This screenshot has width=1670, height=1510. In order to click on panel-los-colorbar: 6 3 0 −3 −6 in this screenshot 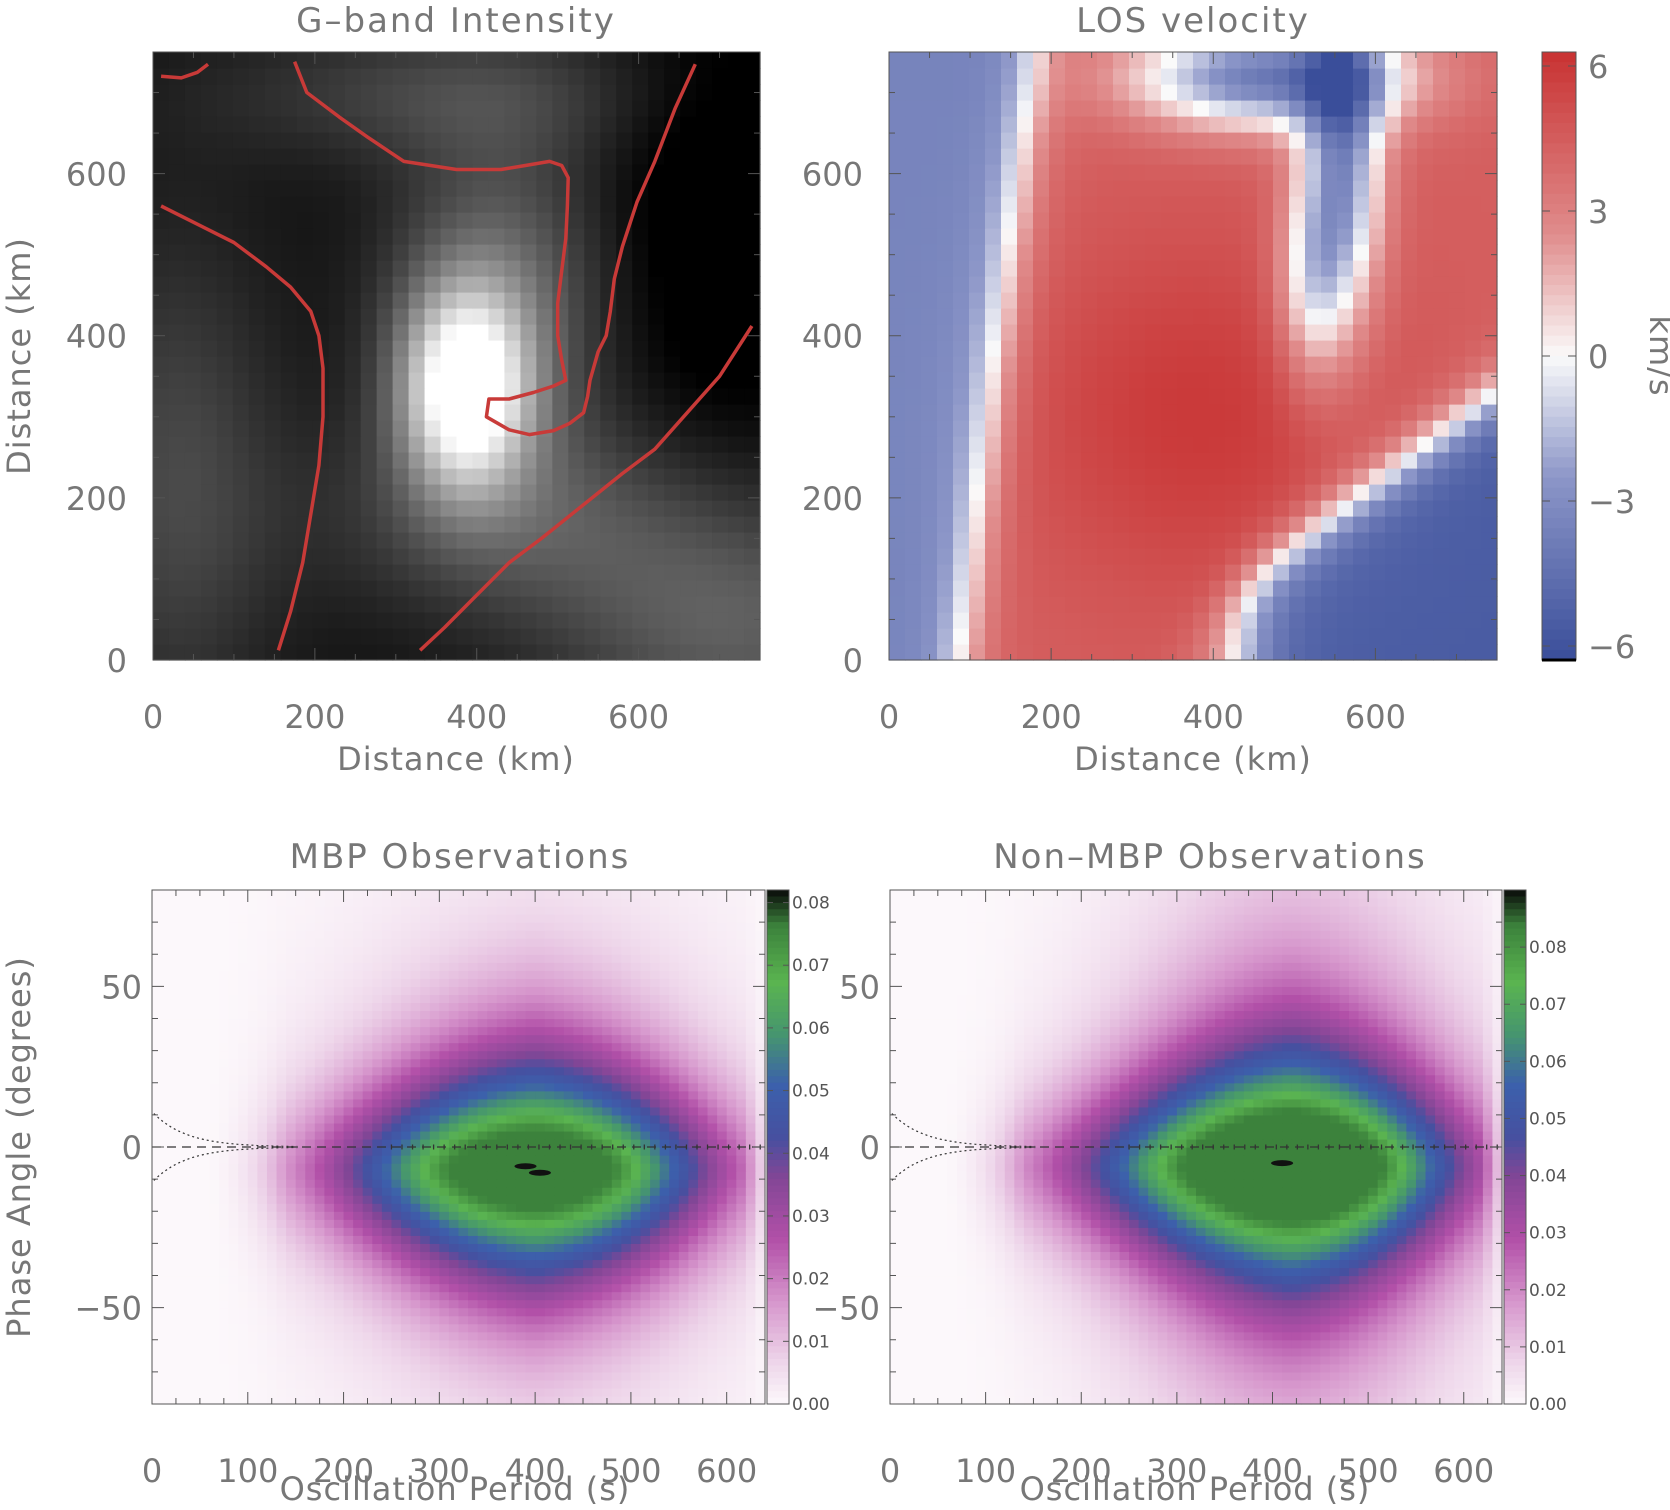, I will do `click(1588, 357)`.